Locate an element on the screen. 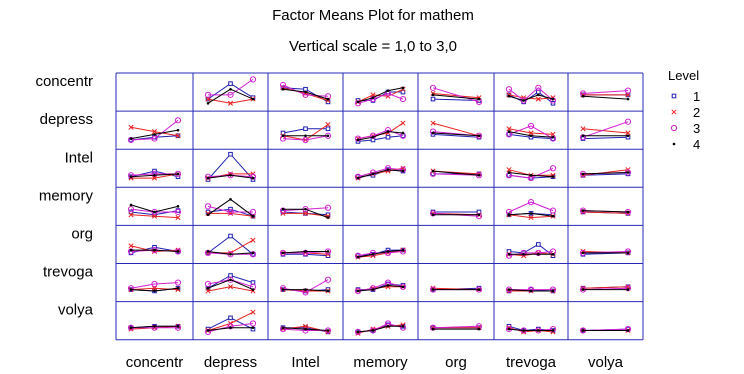  legend-item-label: 4 is located at coordinates (696, 144).